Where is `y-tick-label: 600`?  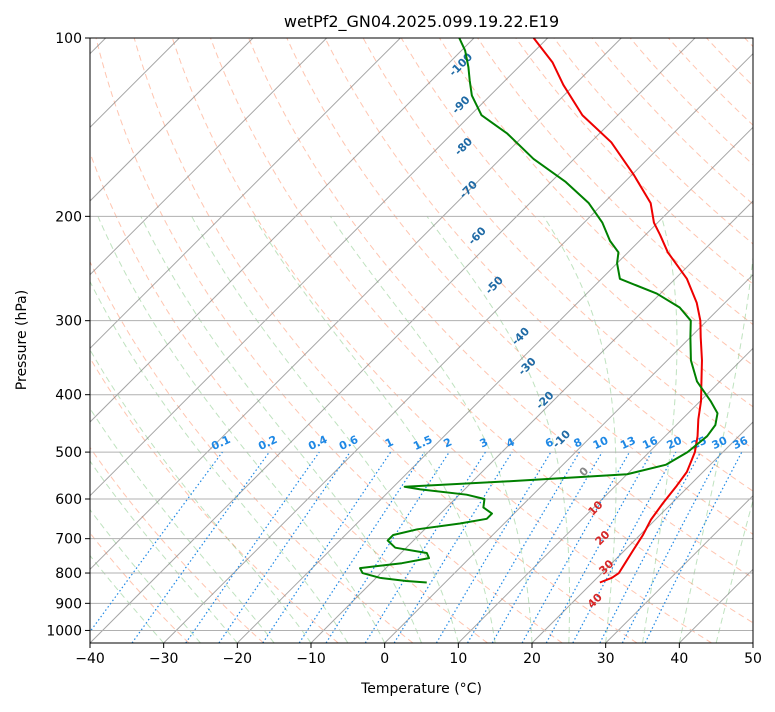 y-tick-label: 600 is located at coordinates (68, 500).